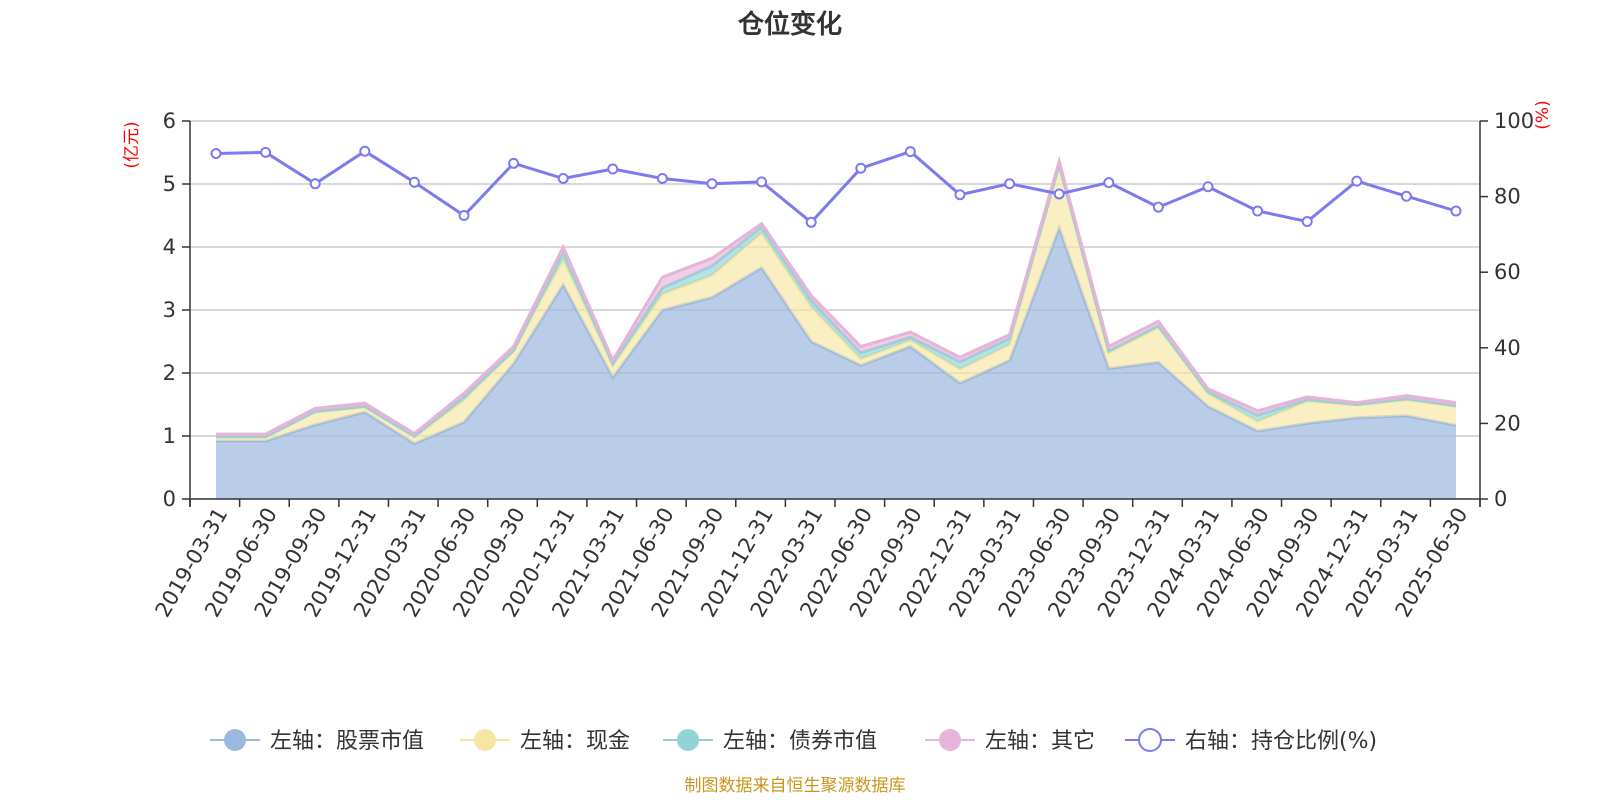 The height and width of the screenshot is (800, 1600). What do you see at coordinates (1500, 499) in the screenshot?
I see `right-tick-label: 0` at bounding box center [1500, 499].